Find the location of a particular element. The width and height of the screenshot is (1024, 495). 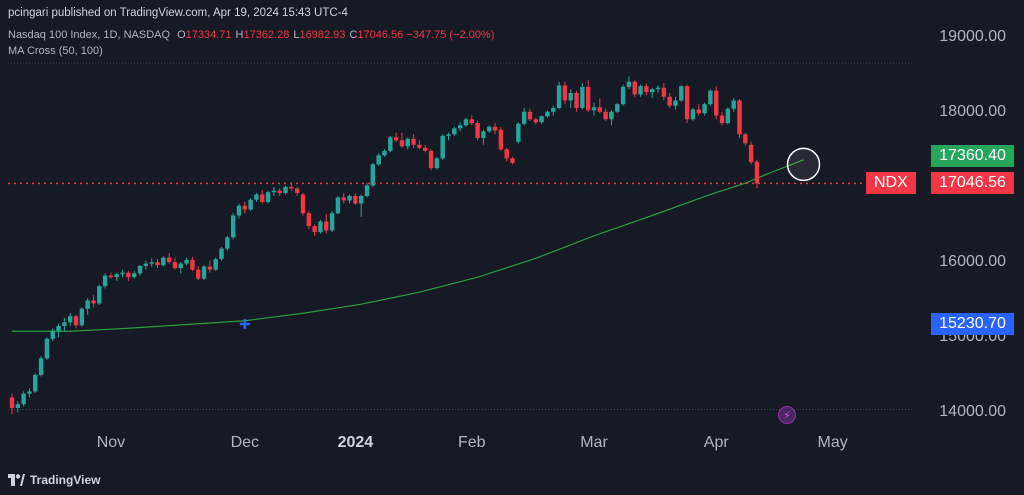

x-tick-label: Nov is located at coordinates (111, 442).